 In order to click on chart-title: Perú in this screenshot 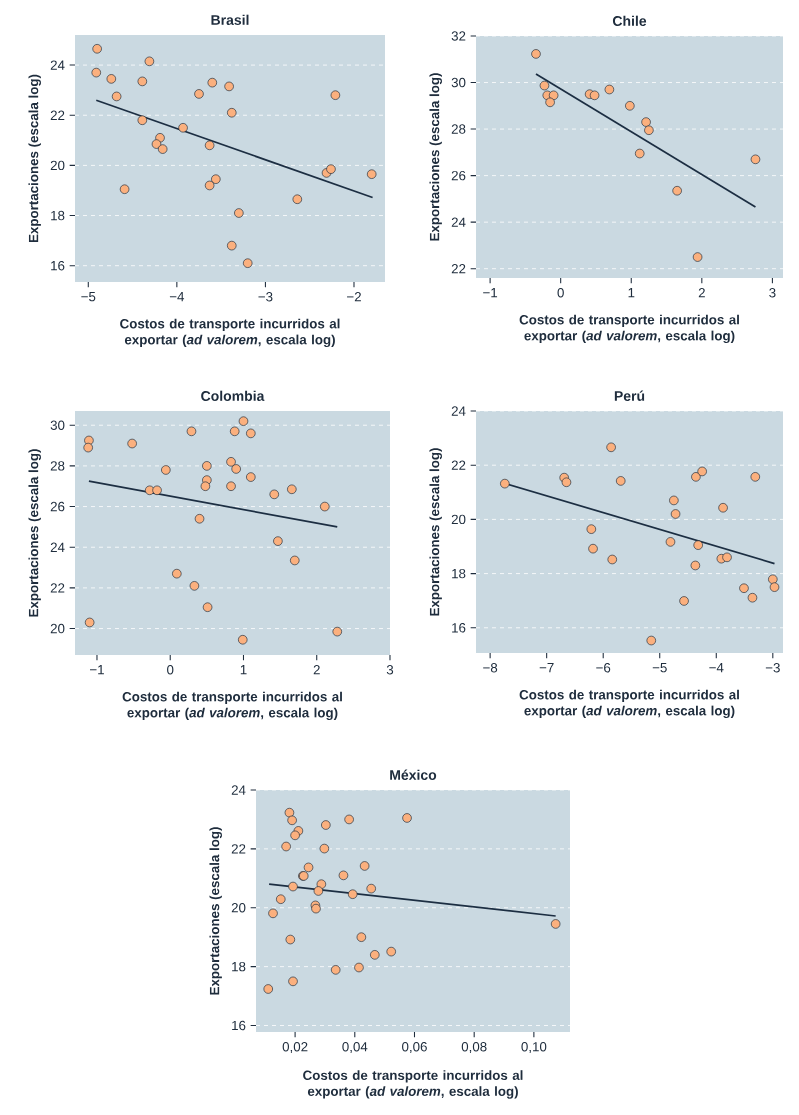, I will do `click(629, 395)`.